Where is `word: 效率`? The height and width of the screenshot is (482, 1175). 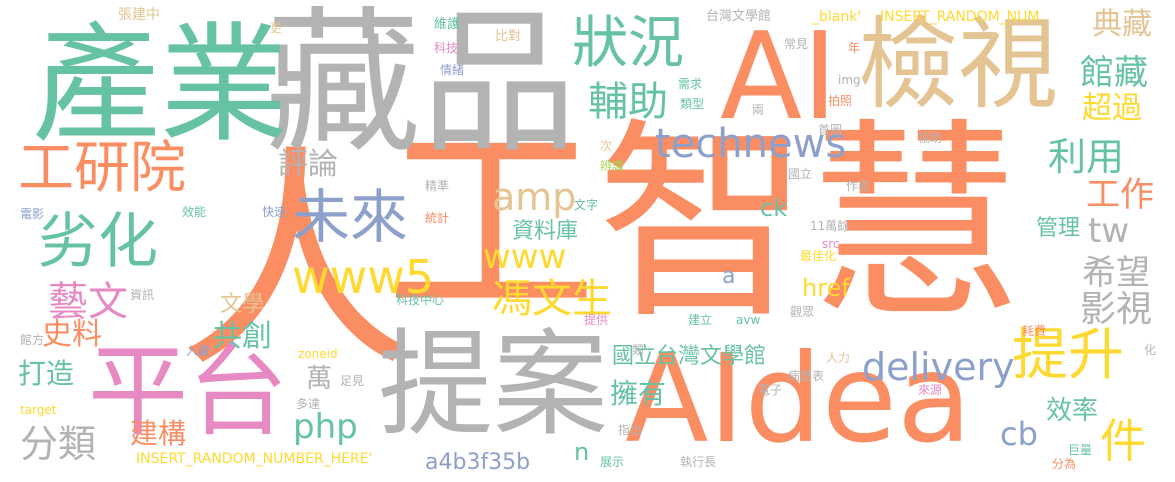 word: 效率 is located at coordinates (1072, 411).